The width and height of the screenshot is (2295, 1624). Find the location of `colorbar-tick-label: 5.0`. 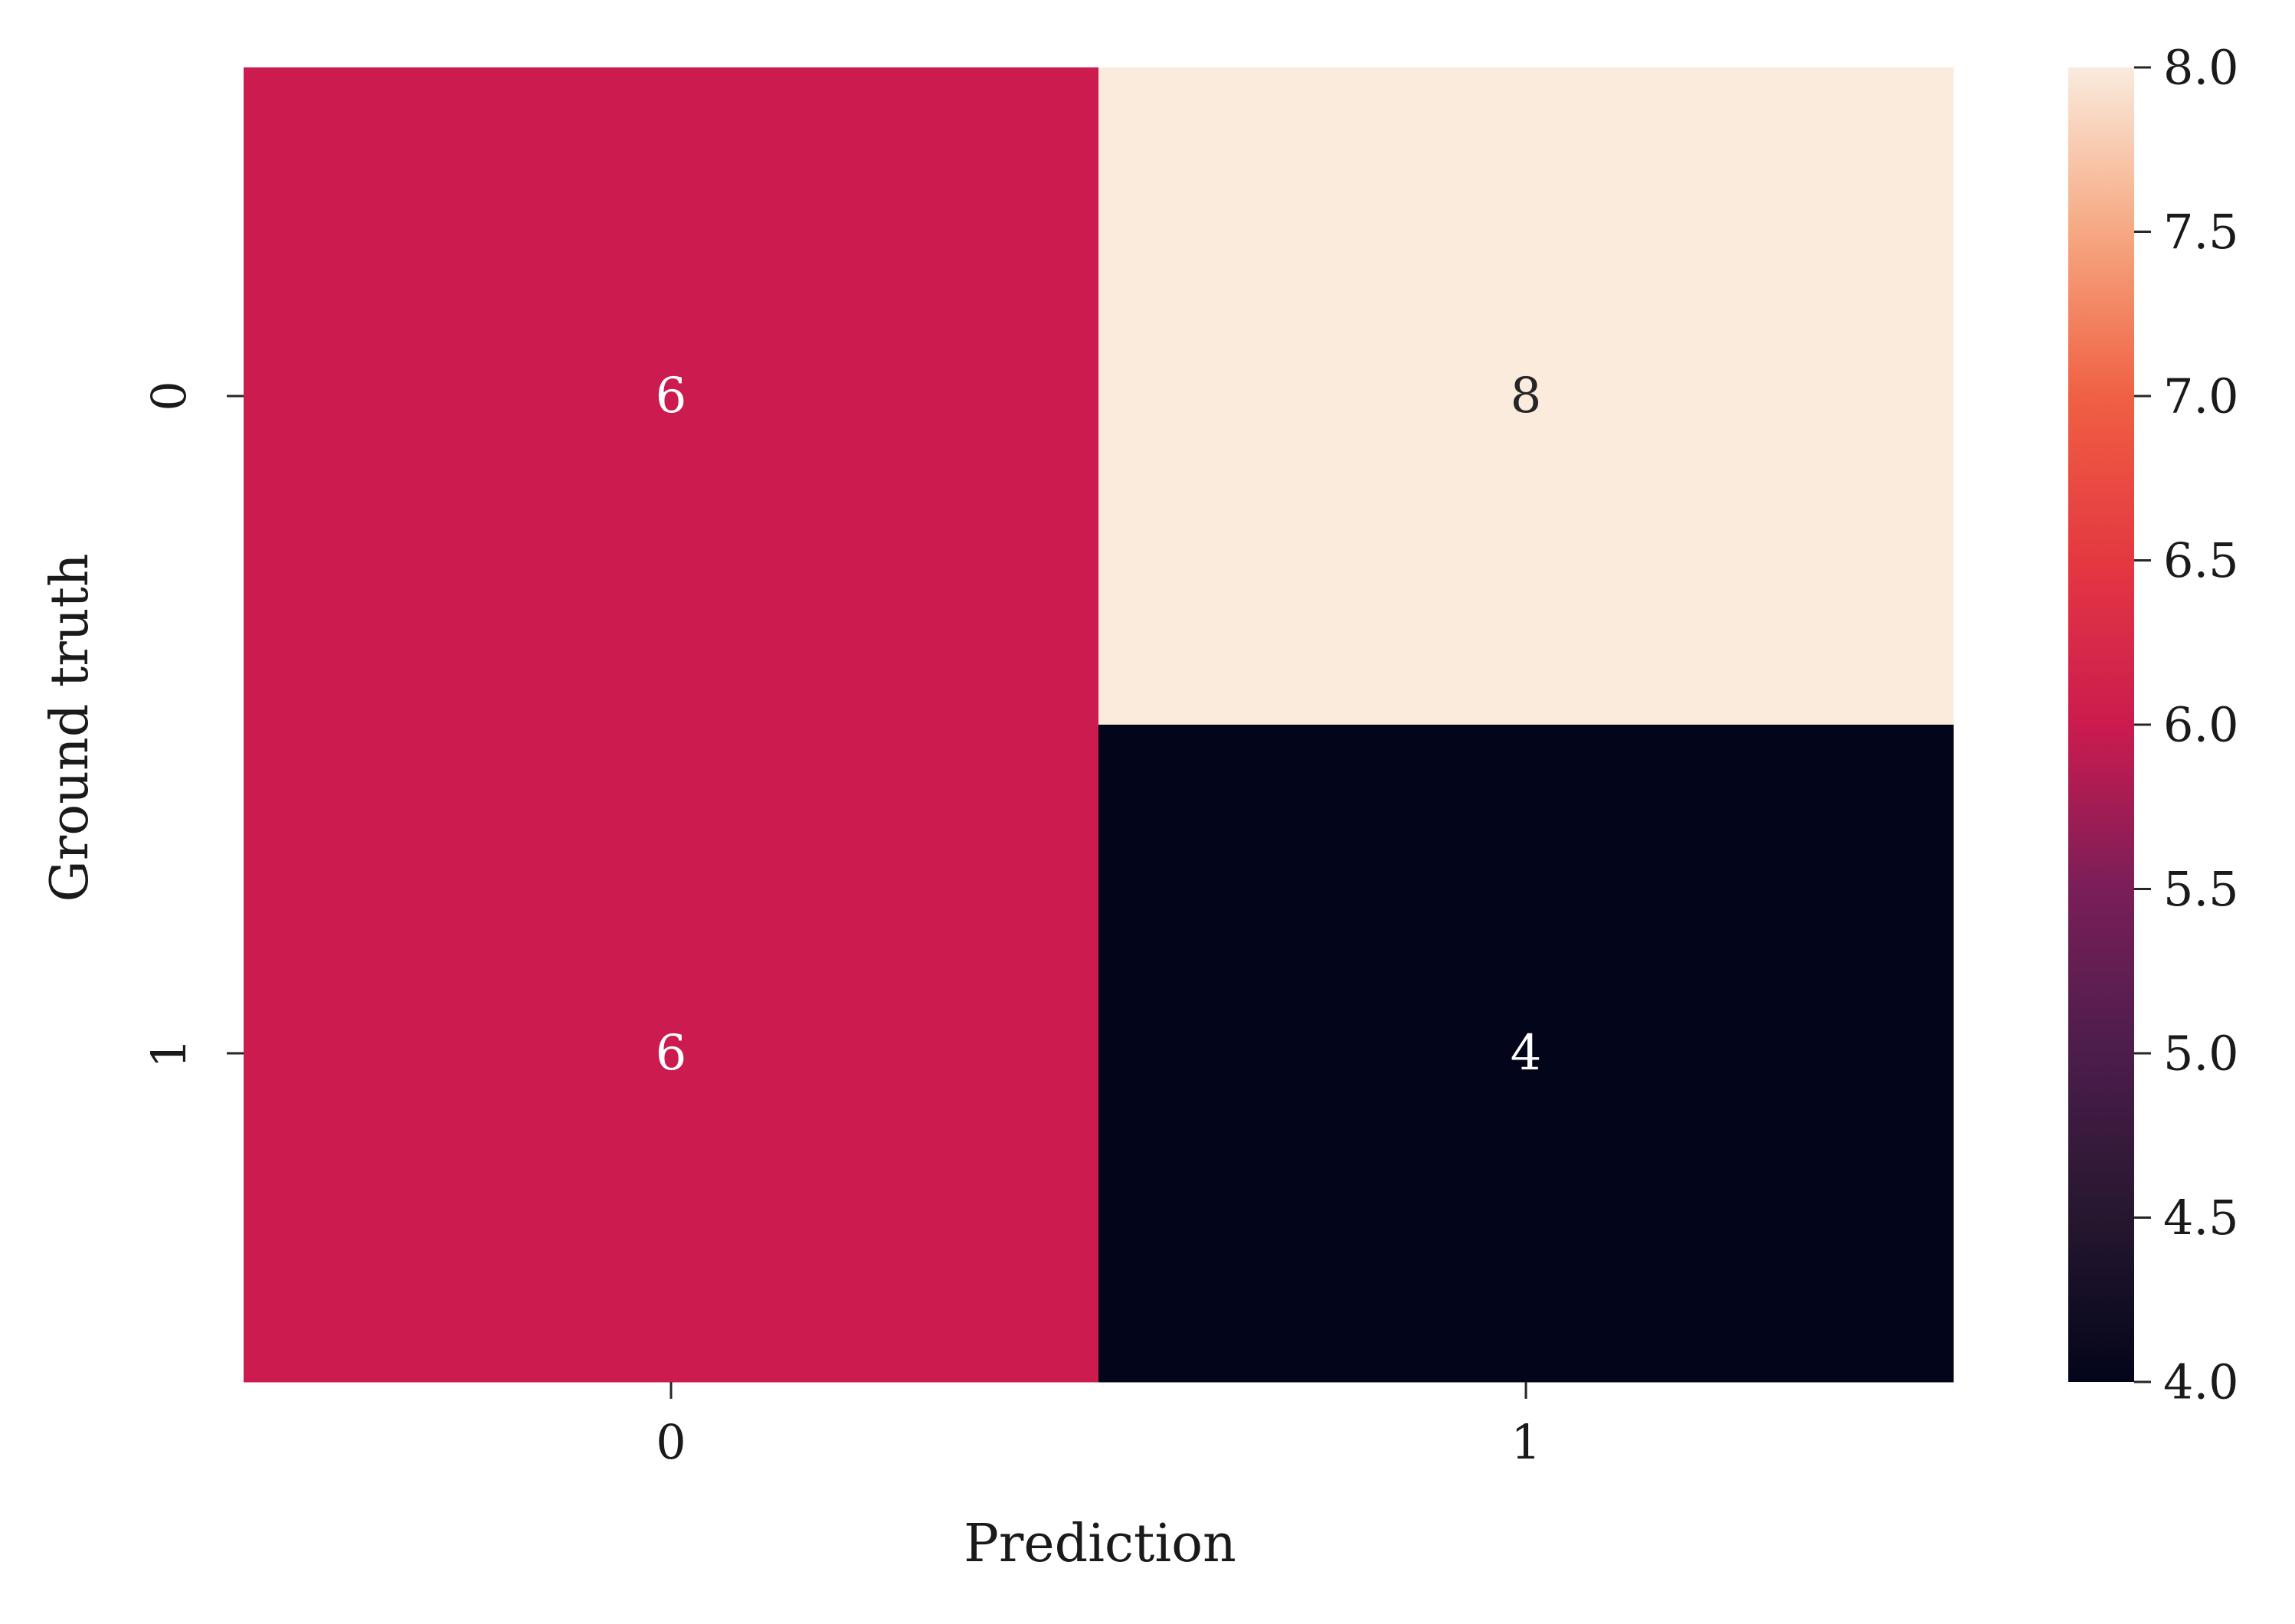

colorbar-tick-label: 5.0 is located at coordinates (2201, 1054).